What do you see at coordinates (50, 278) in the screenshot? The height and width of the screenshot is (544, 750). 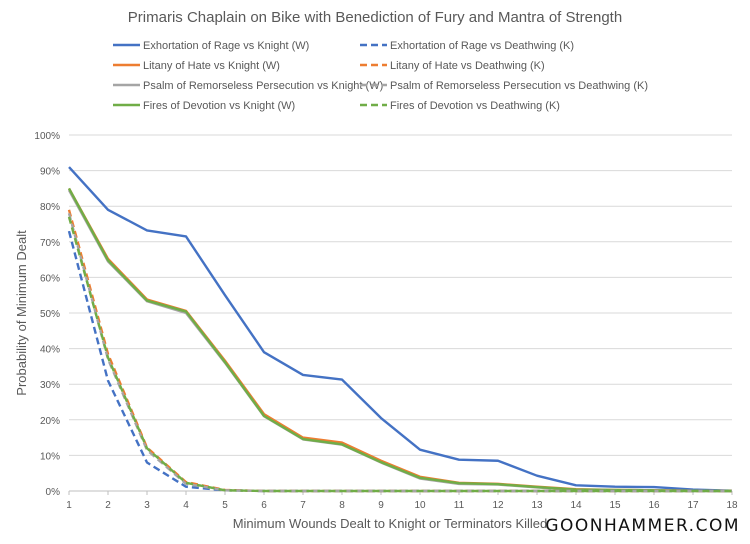 I see `y-tick-label: 60%` at bounding box center [50, 278].